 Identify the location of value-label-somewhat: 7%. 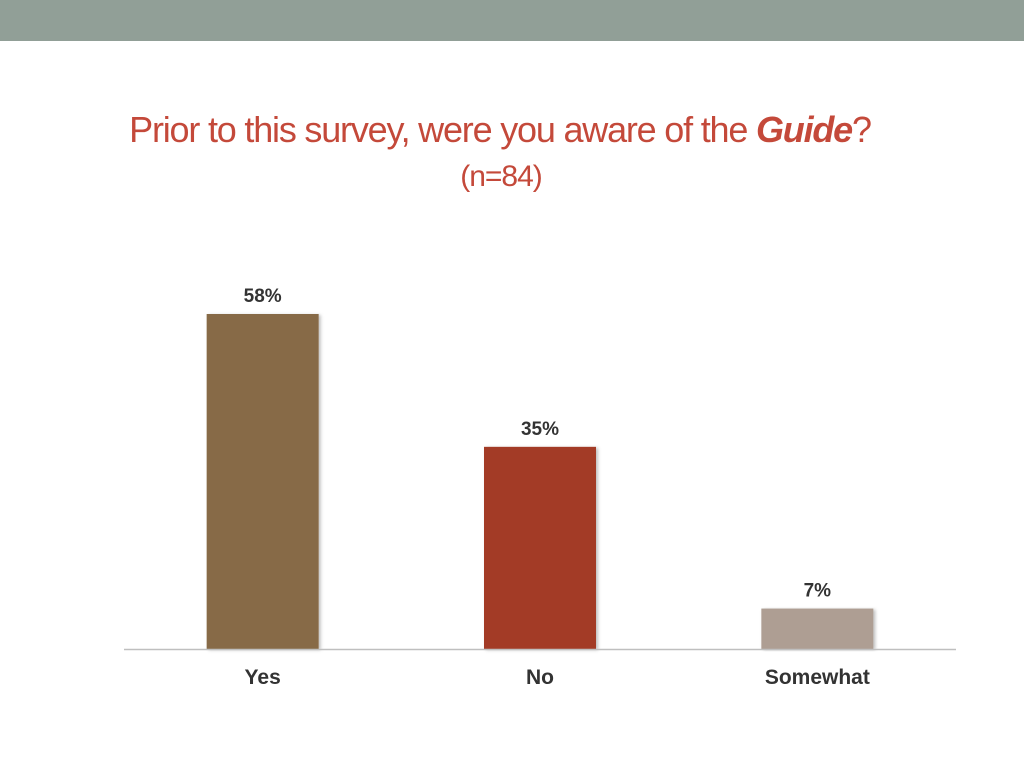
(818, 591).